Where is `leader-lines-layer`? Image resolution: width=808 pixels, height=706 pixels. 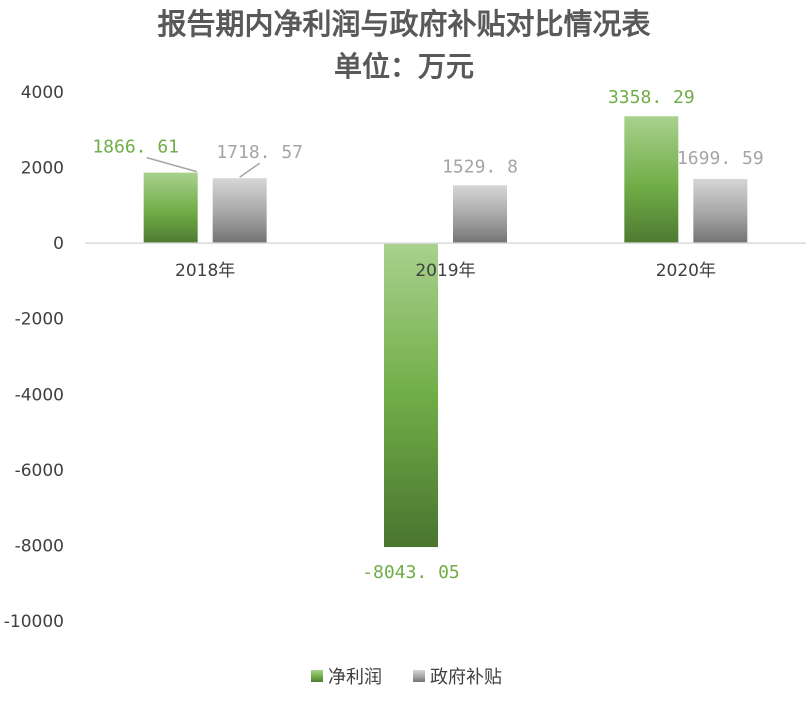 leader-lines-layer is located at coordinates (203, 167).